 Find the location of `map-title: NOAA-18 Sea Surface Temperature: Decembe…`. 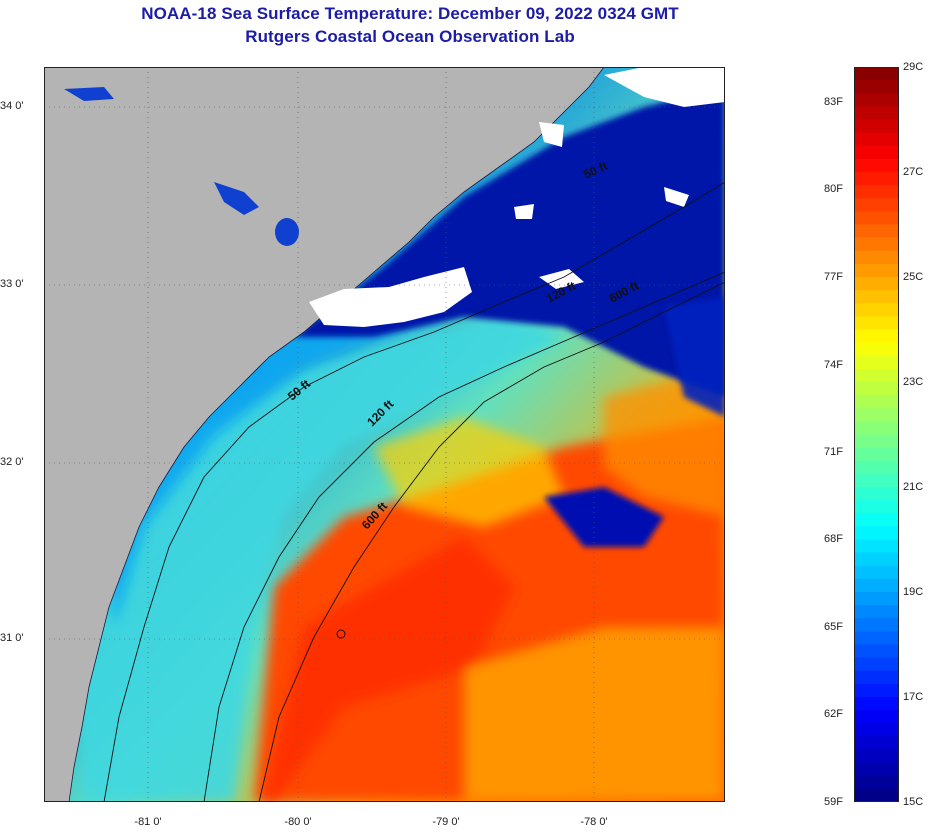

map-title: NOAA-18 Sea Surface Temperature: Decembe… is located at coordinates (410, 13).